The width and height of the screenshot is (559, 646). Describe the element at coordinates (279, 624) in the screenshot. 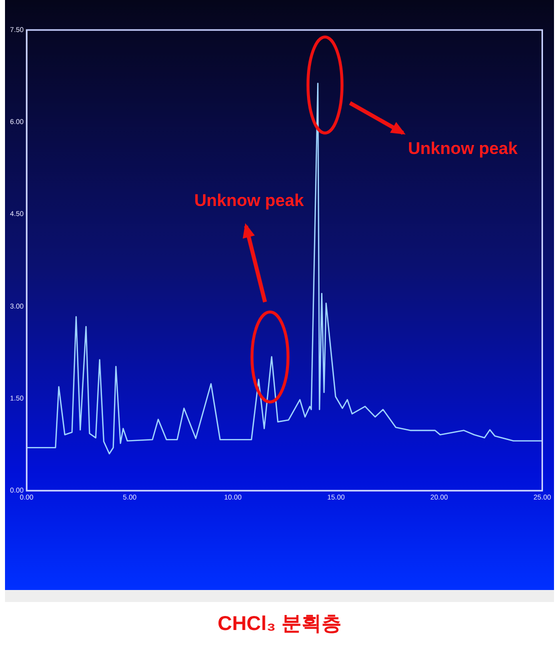

I see `text: CHCl₃ 분획층` at that location.